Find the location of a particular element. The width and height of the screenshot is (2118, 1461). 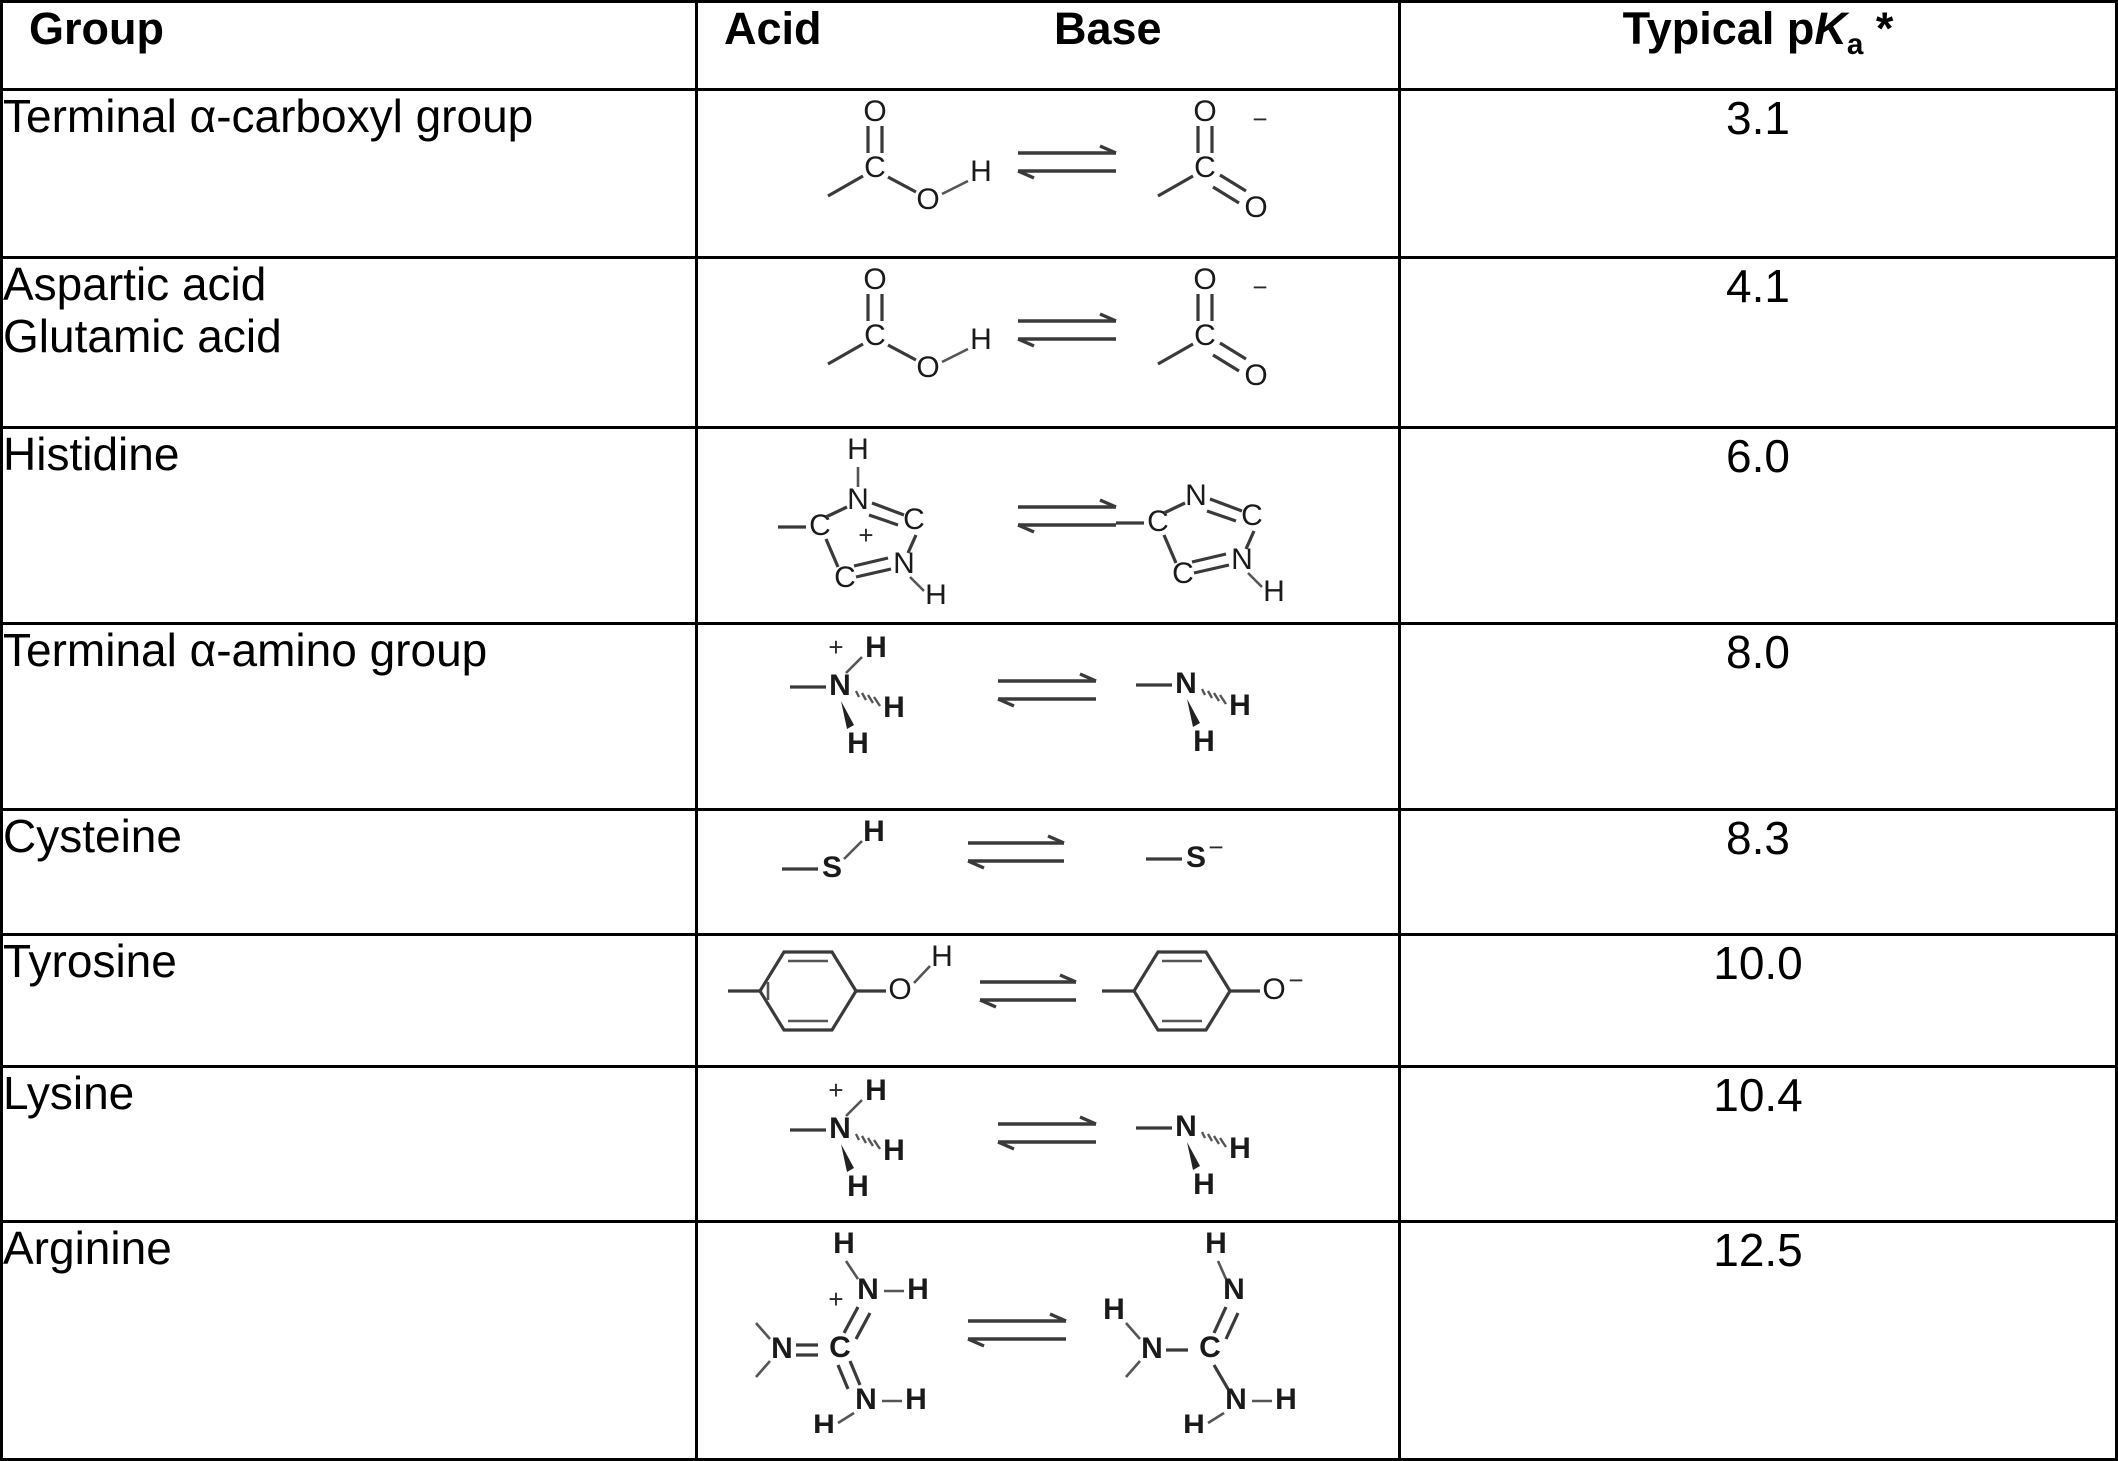

imidazolium-structure: H N C N C C is located at coordinates (862, 518).